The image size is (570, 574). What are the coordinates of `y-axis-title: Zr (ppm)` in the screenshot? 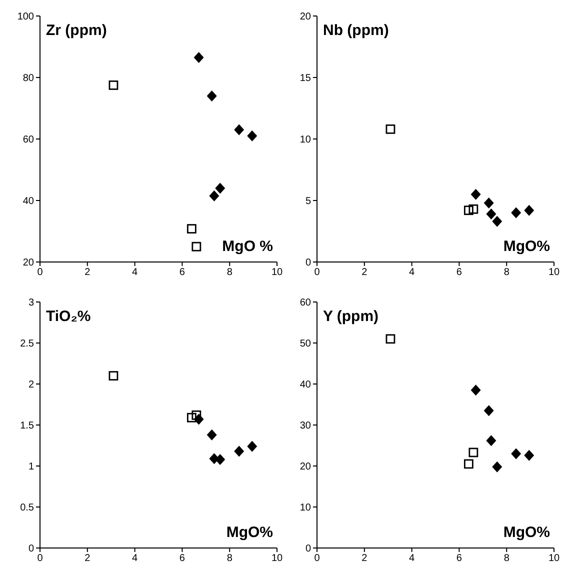 It's located at (76, 30).